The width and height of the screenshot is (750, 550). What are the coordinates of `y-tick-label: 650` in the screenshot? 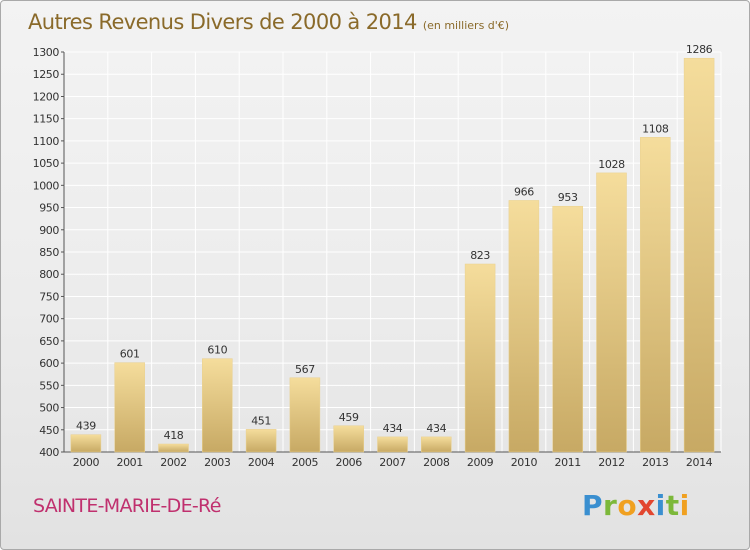 It's located at (49, 341).